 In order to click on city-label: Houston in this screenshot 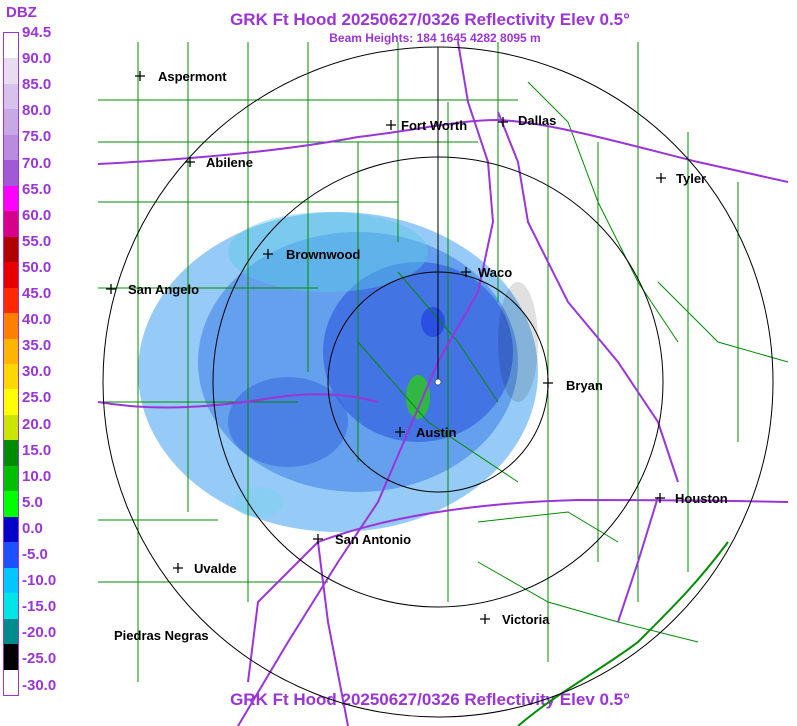, I will do `click(701, 498)`.